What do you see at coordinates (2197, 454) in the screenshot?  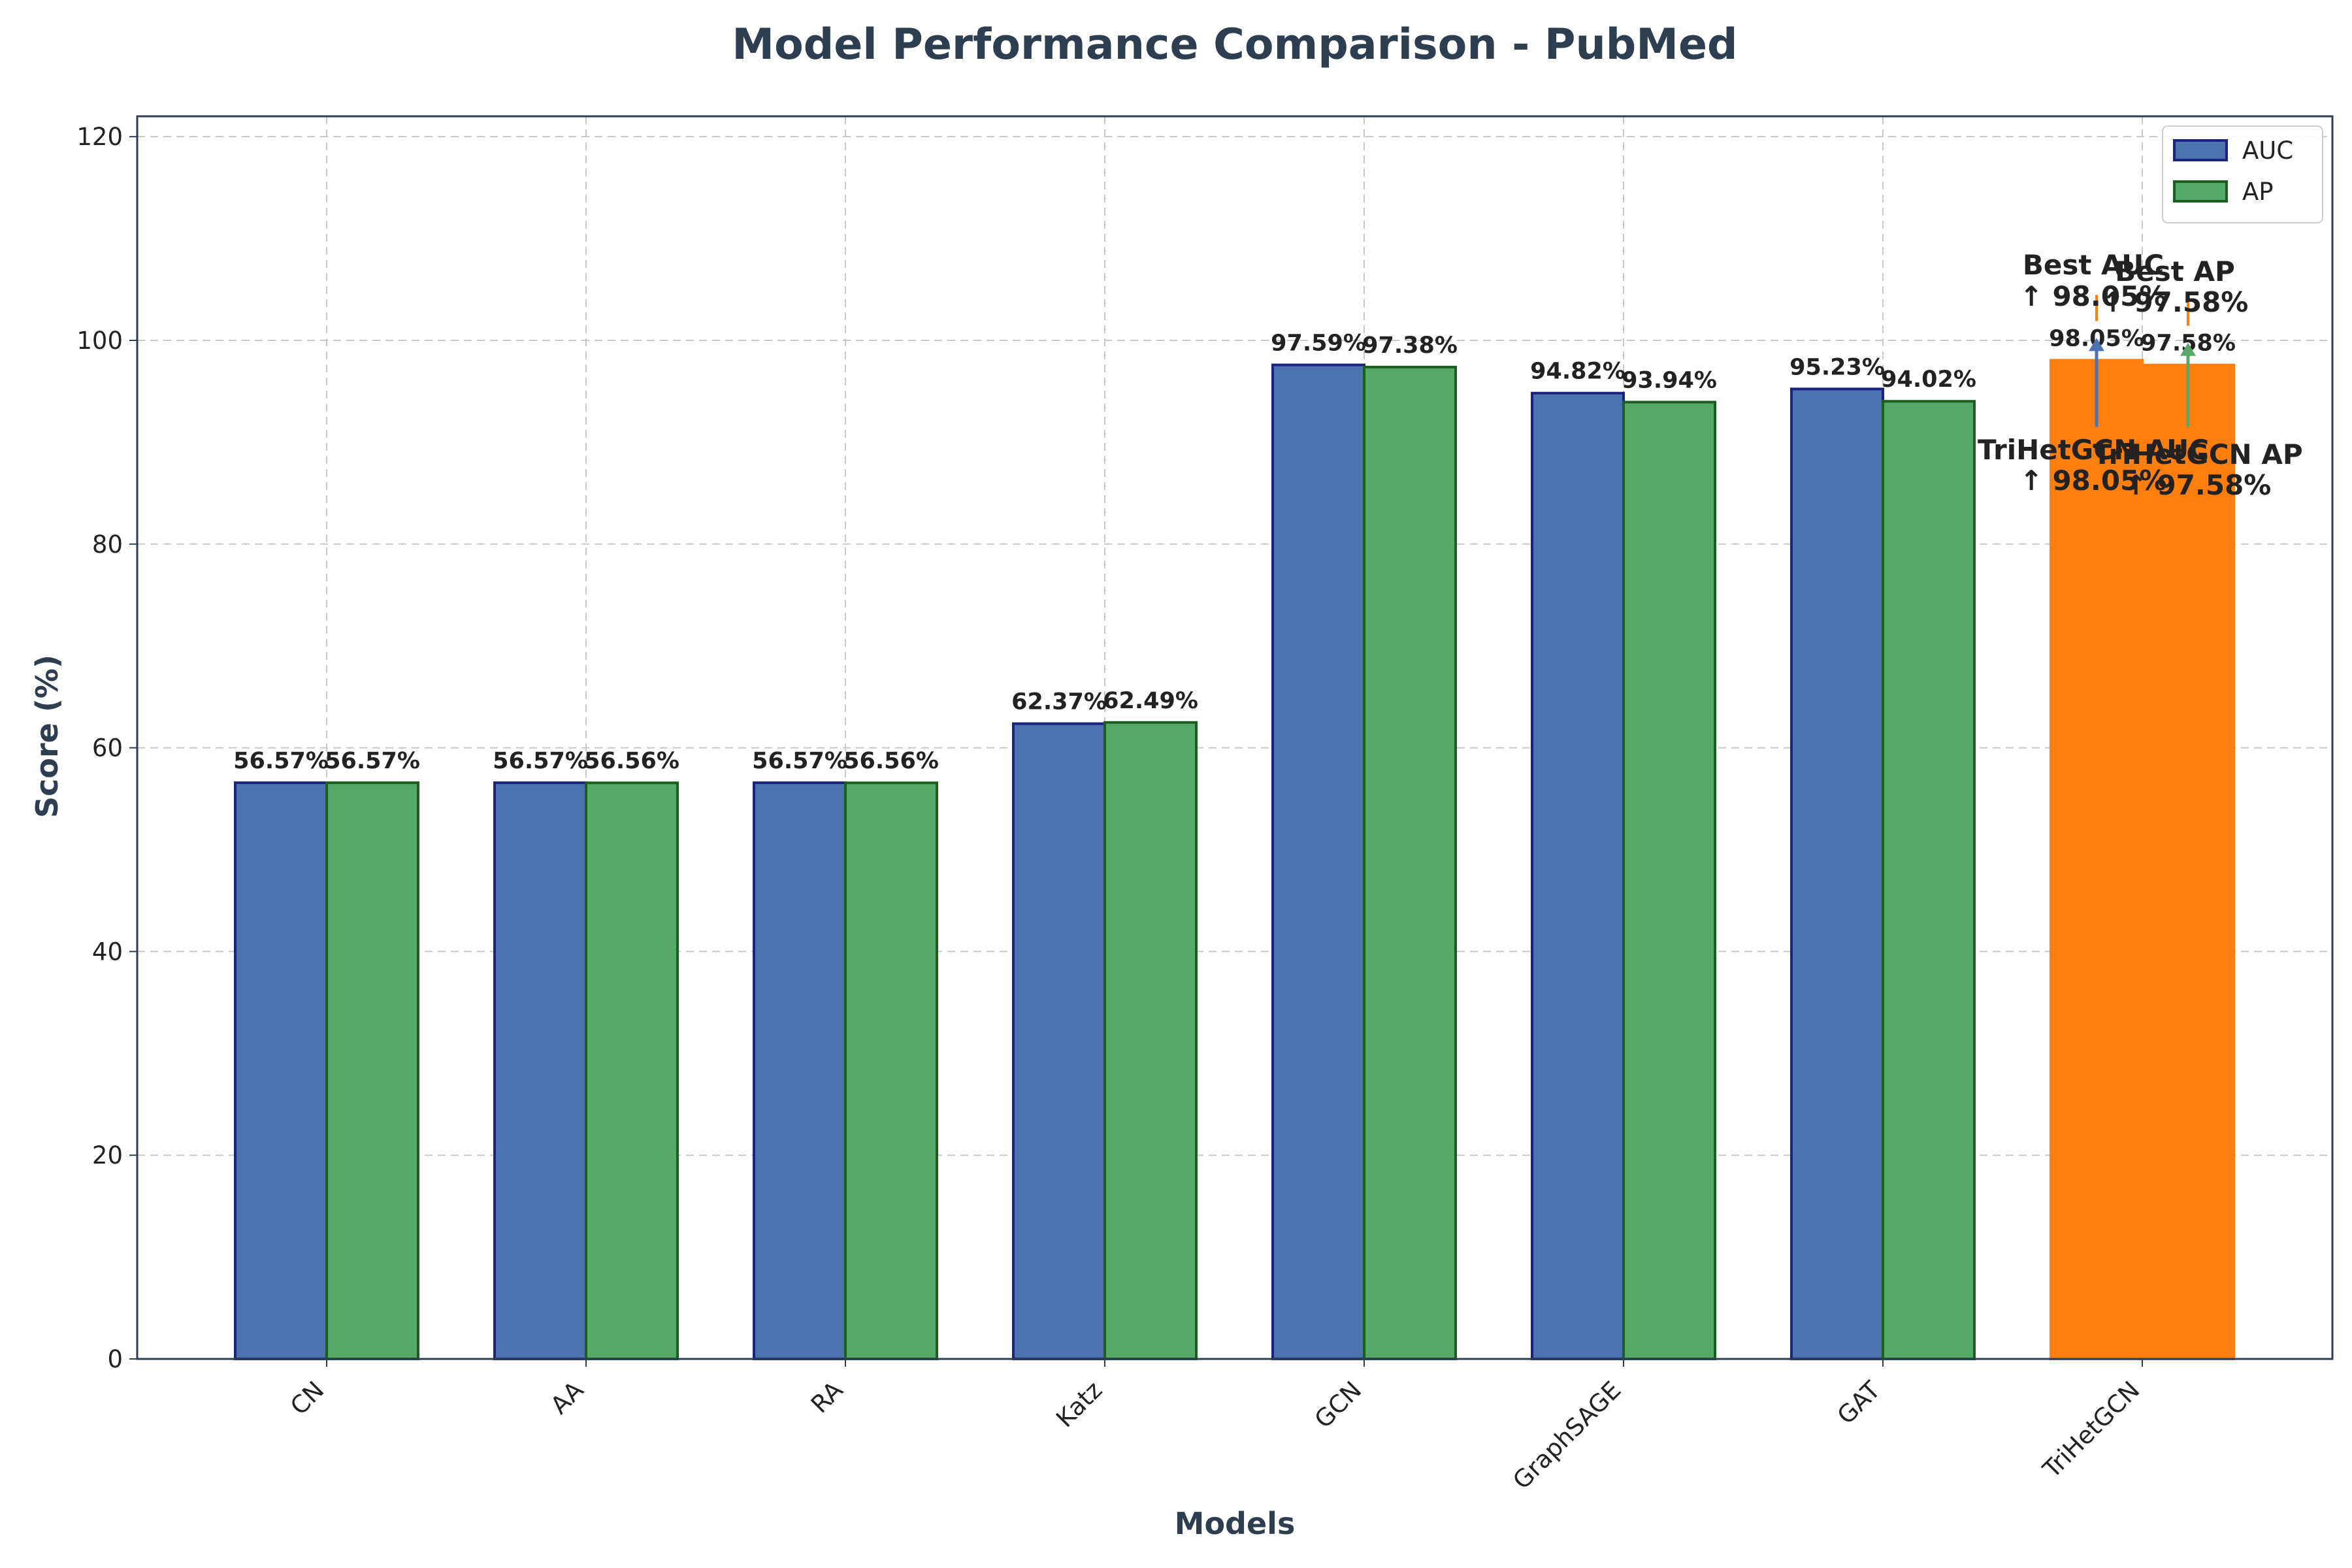 I see `trihet-ap-annotation-title: TriHetGCN AP` at bounding box center [2197, 454].